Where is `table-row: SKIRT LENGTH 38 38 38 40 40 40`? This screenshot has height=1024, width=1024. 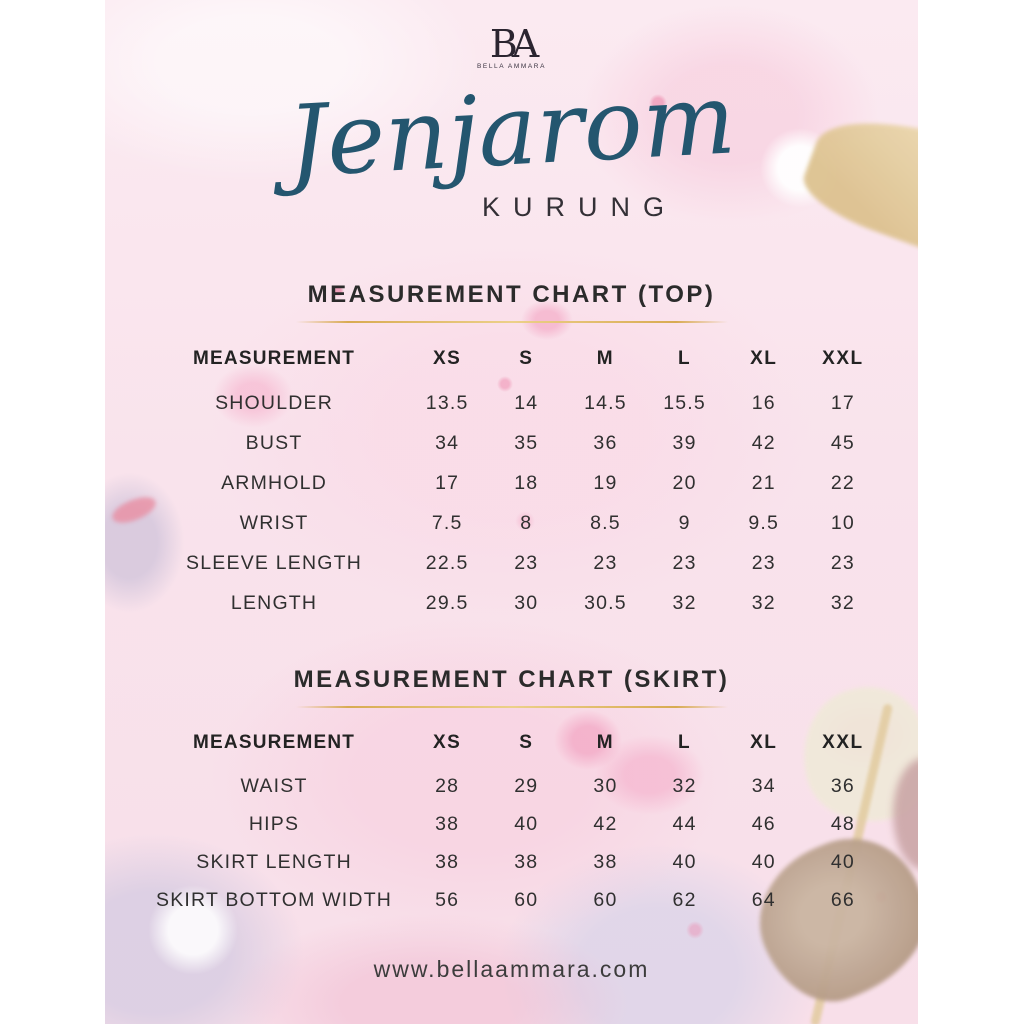 table-row: SKIRT LENGTH 38 38 38 40 40 40 is located at coordinates (512, 862).